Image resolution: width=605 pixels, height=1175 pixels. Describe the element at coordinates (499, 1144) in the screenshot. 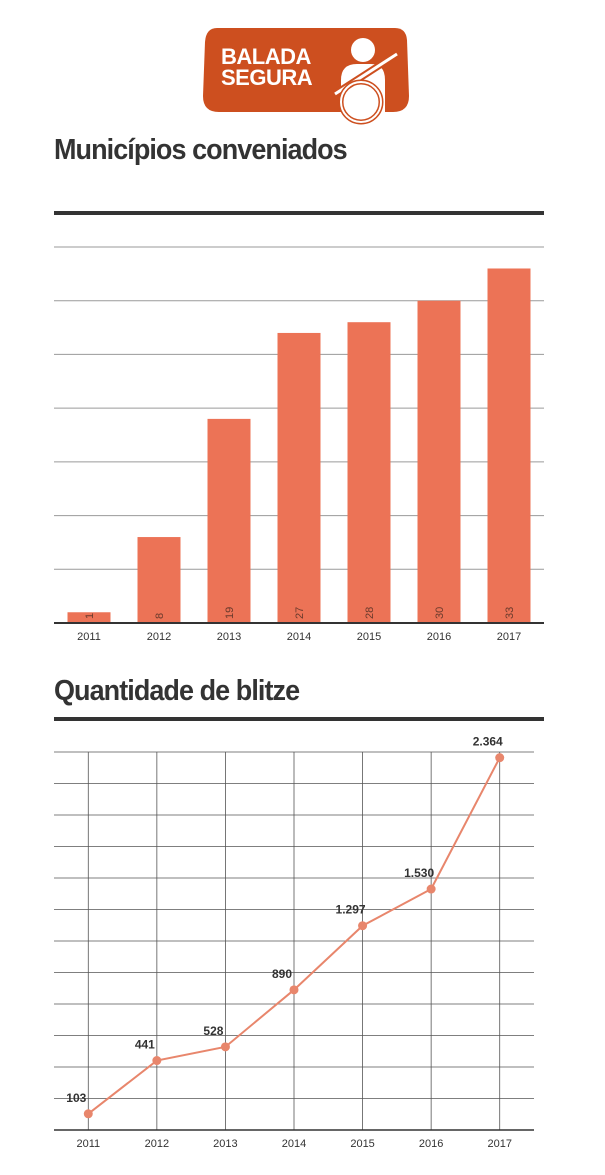

I see `line-x-tick-label: 2017` at that location.